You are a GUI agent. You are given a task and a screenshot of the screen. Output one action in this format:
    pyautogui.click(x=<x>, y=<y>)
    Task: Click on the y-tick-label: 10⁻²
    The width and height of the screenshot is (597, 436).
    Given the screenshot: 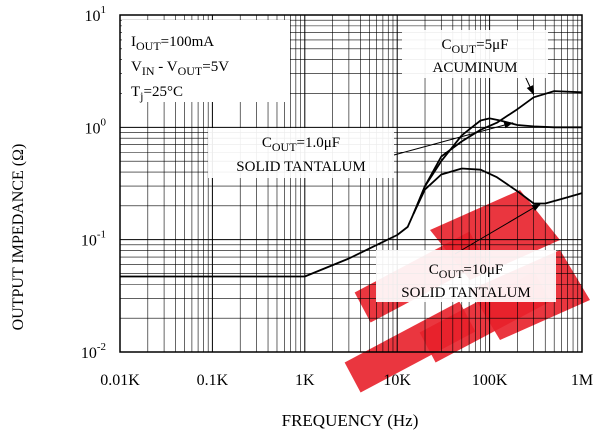 What is the action you would take?
    pyautogui.click(x=93, y=351)
    